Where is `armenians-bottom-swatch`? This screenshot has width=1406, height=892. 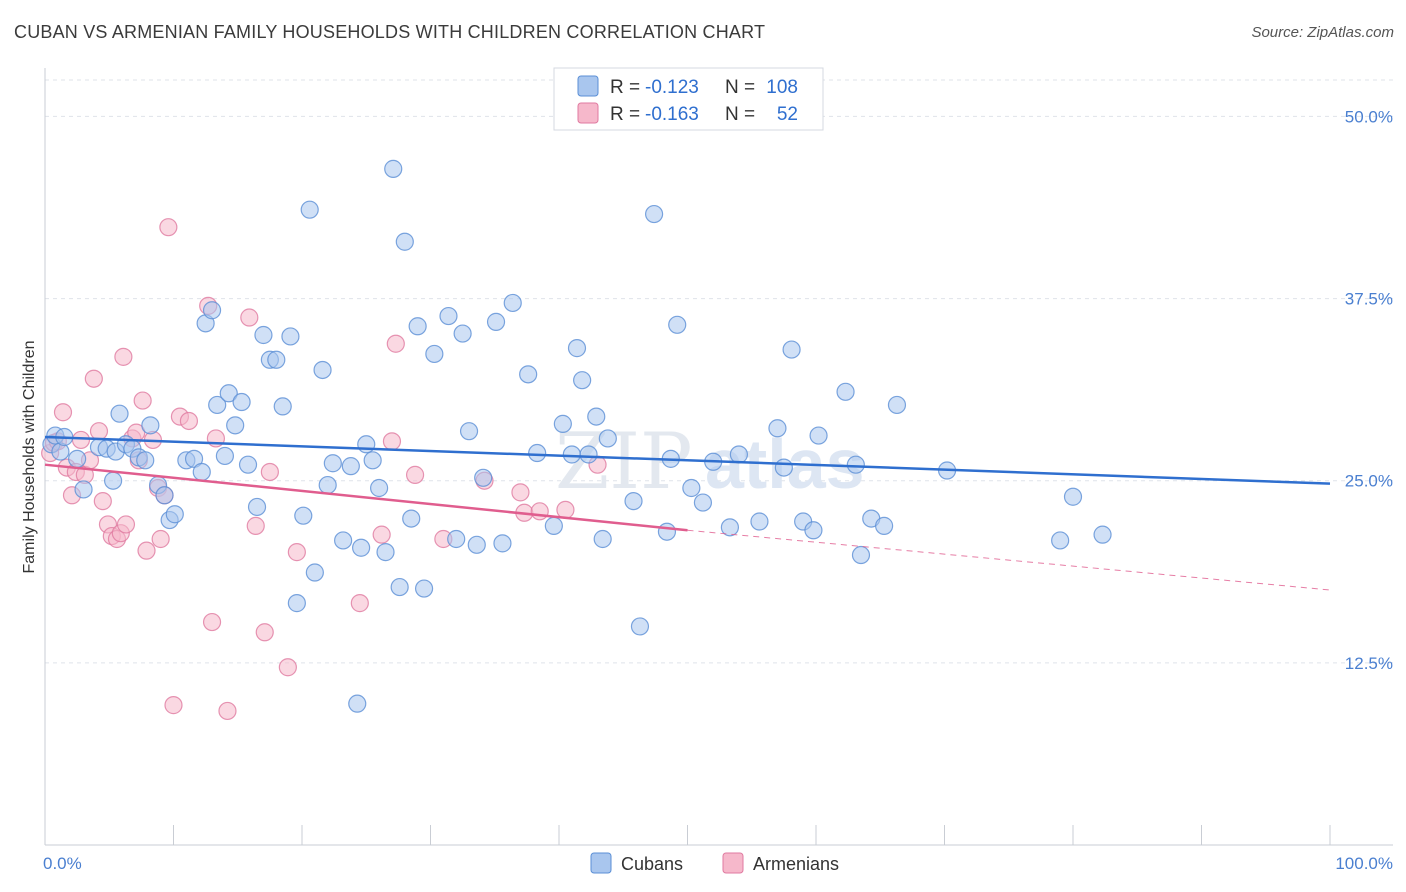 armenians-bottom-swatch is located at coordinates (733, 863).